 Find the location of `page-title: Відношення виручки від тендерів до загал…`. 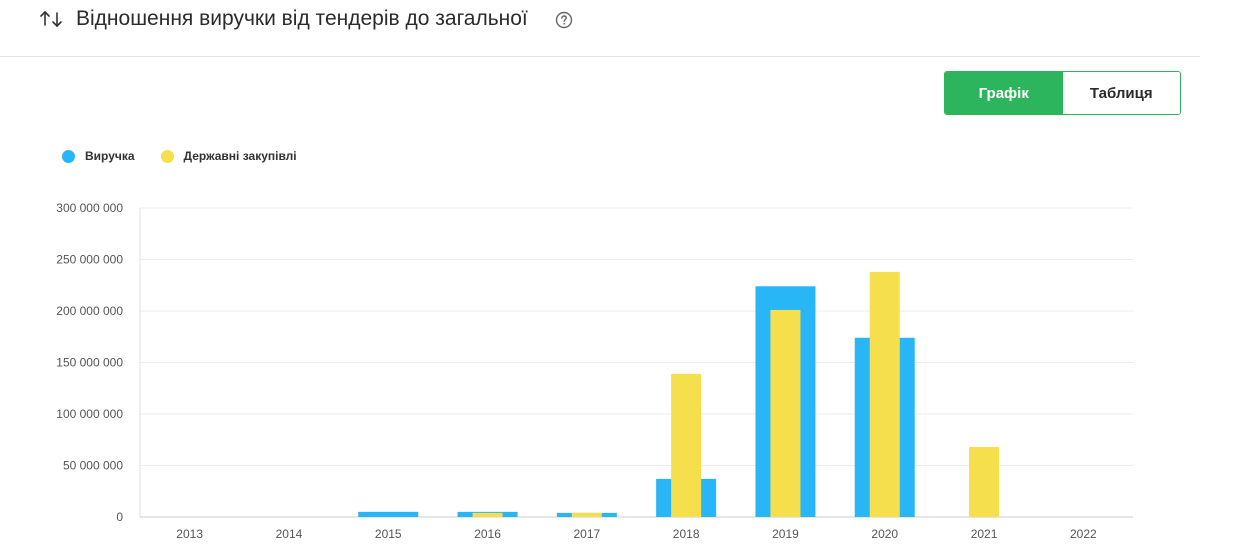

page-title: Відношення виручки від тендерів до загал… is located at coordinates (302, 18).